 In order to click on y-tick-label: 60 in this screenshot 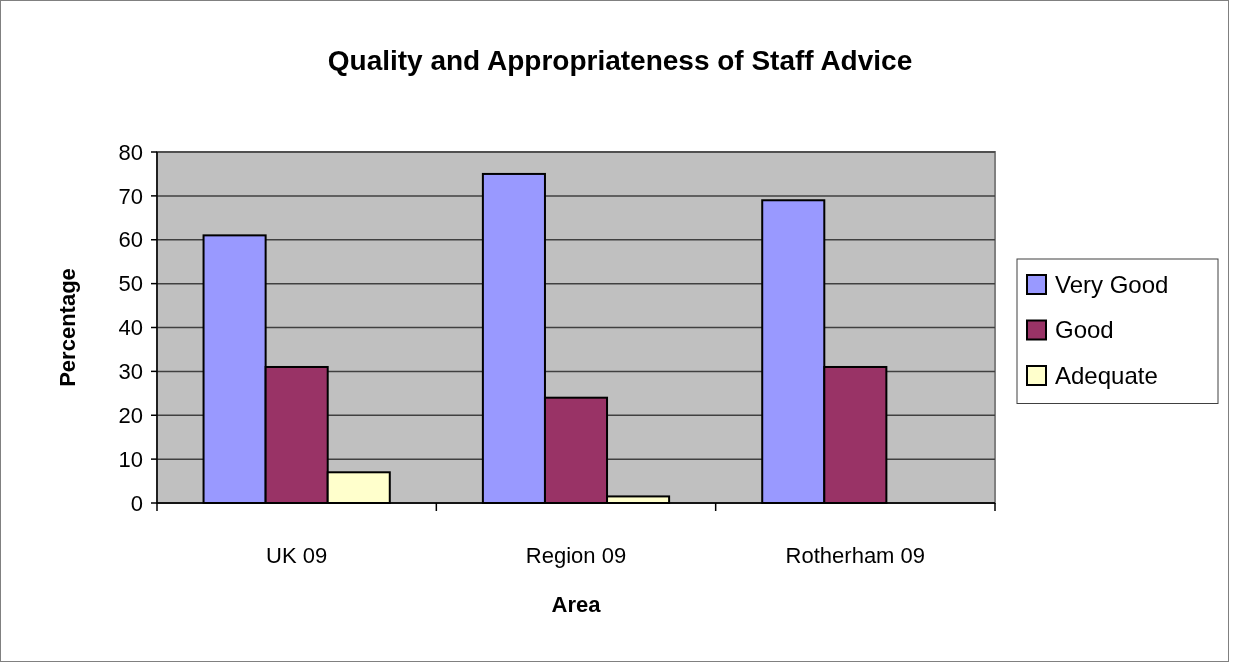, I will do `click(130, 240)`.